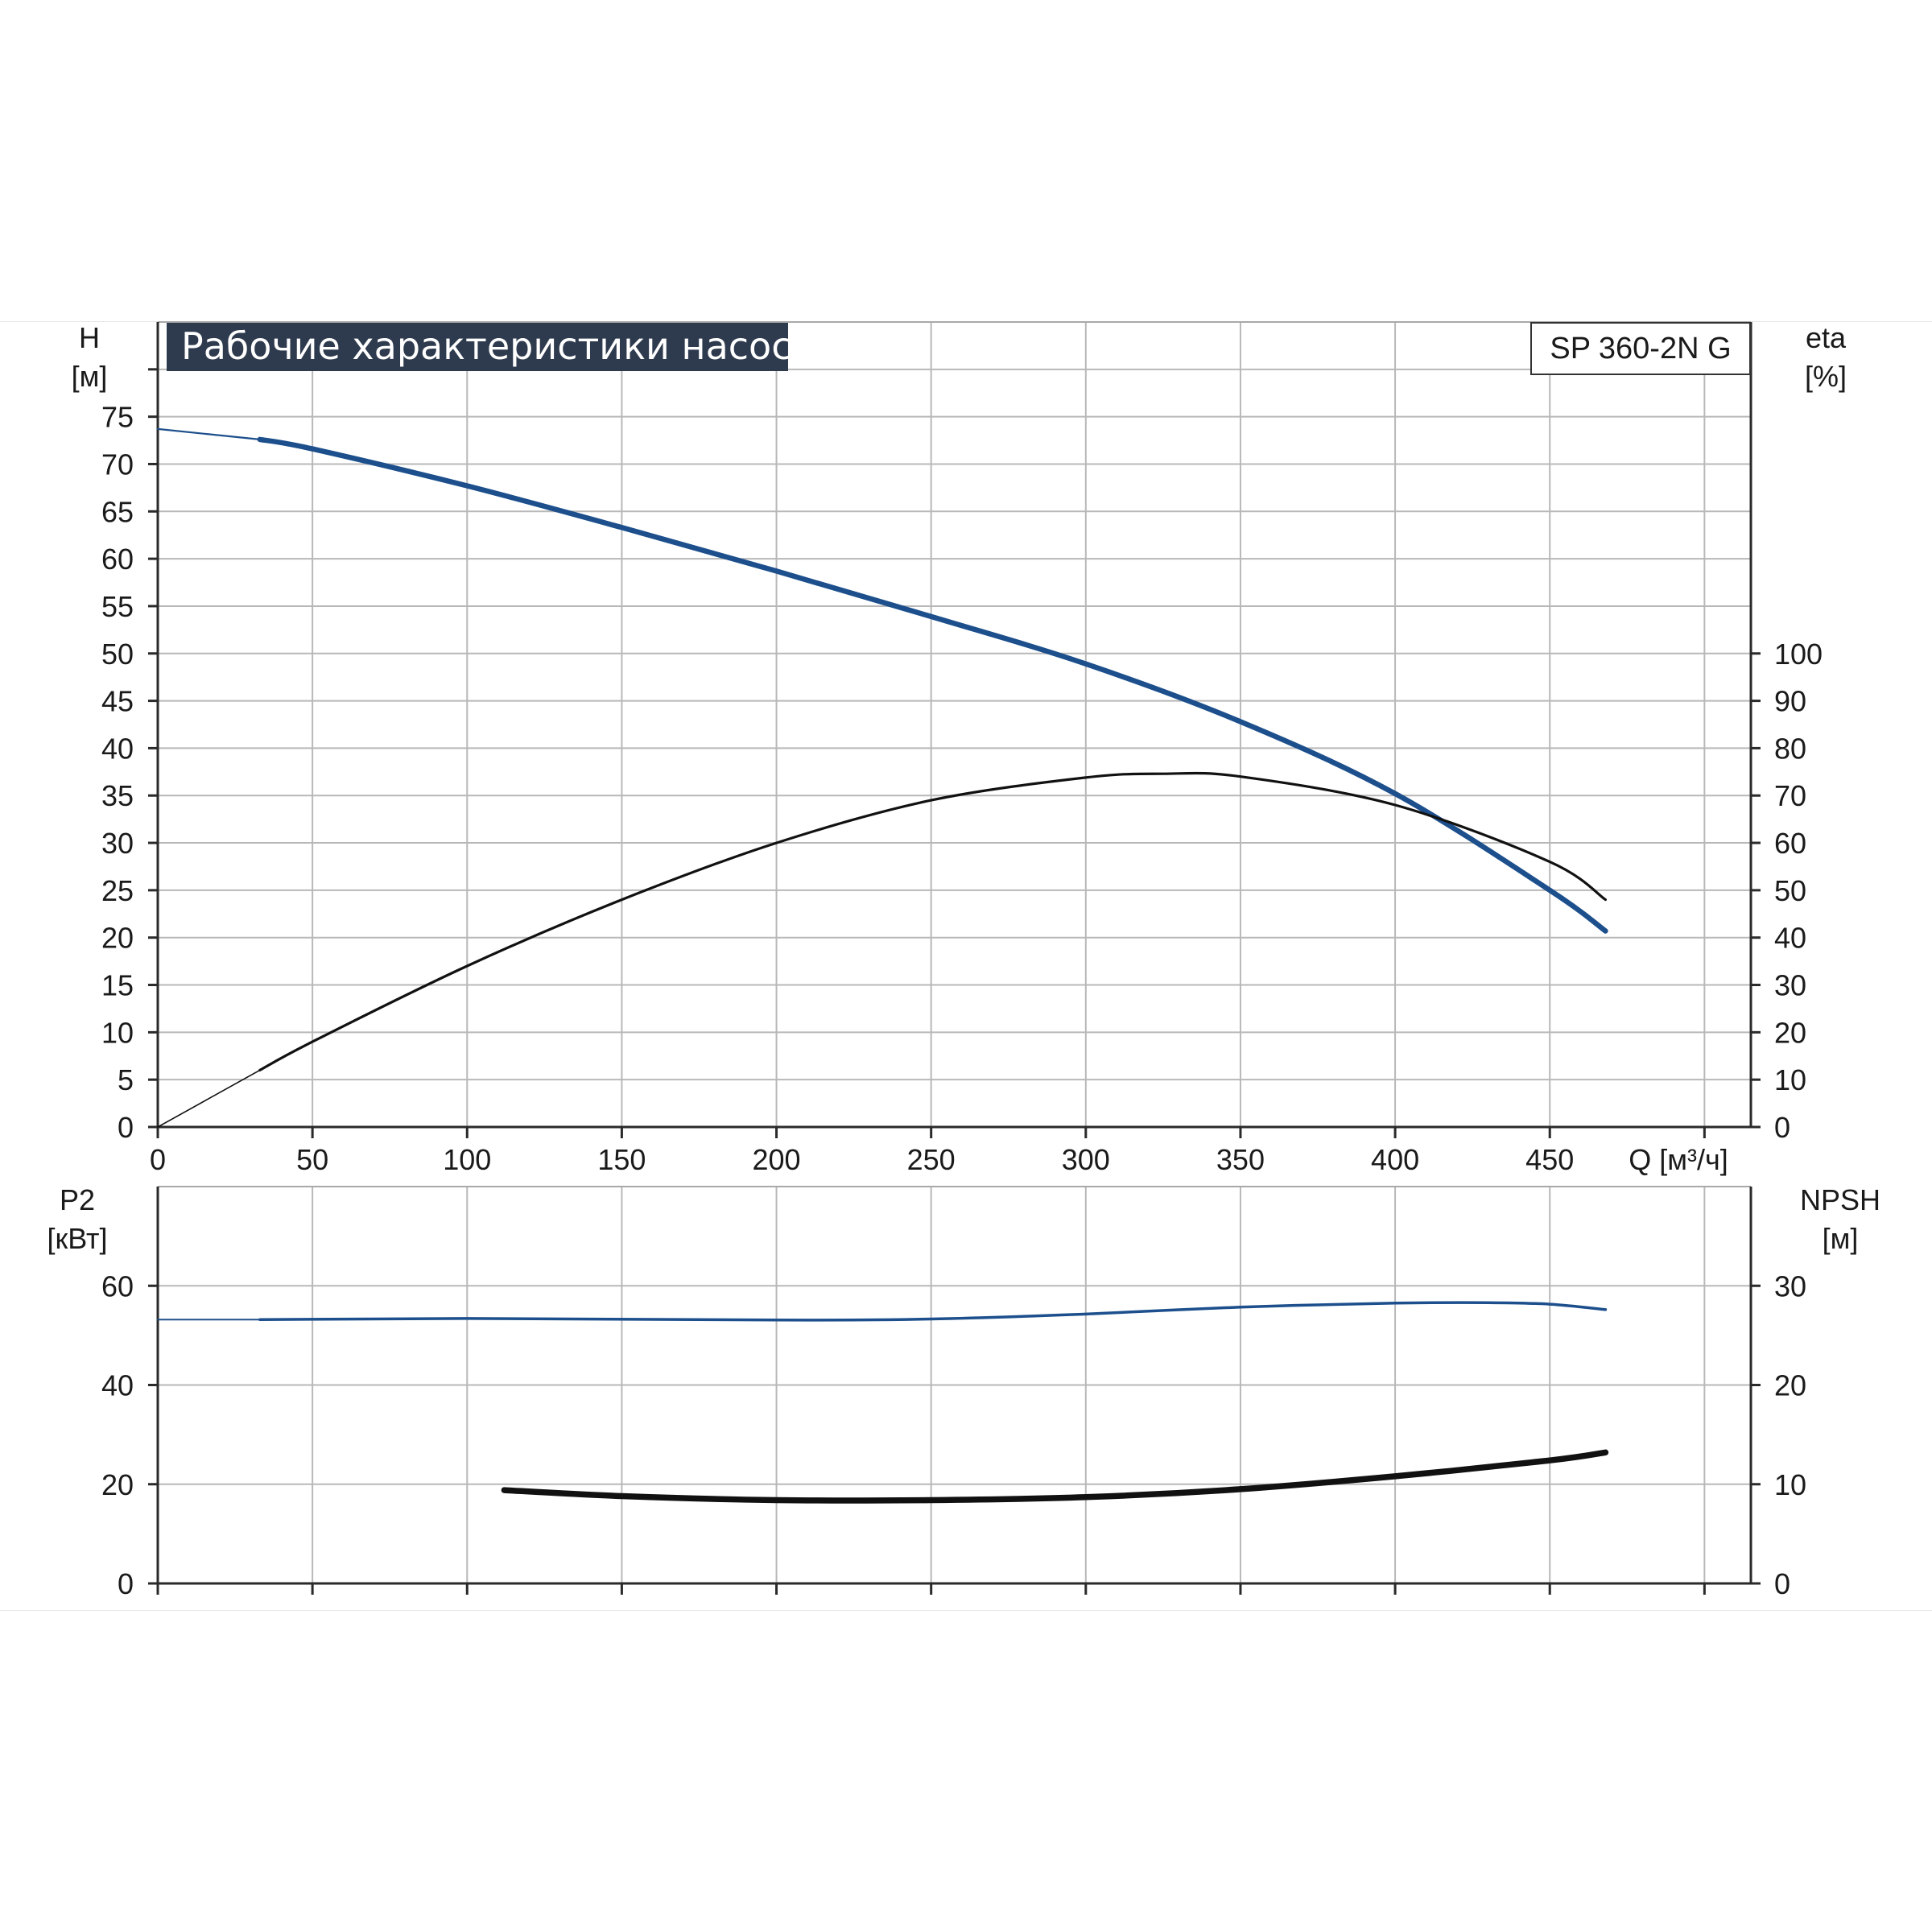  Describe the element at coordinates (1826, 337) in the screenshot. I see `eta-axis-title: eta` at that location.